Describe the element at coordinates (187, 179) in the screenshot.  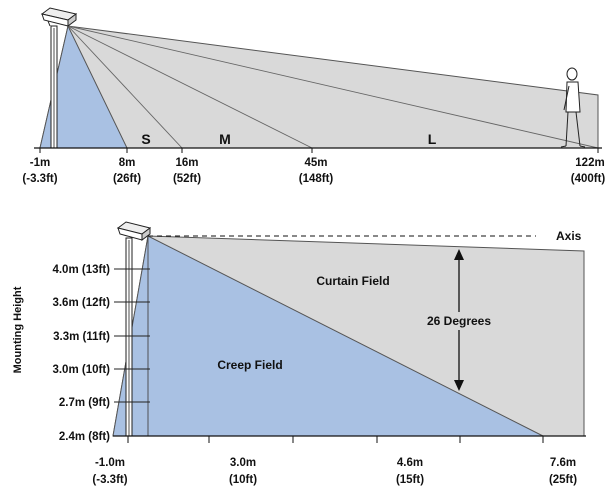
I see `top-tick-feet: (52ft)` at that location.